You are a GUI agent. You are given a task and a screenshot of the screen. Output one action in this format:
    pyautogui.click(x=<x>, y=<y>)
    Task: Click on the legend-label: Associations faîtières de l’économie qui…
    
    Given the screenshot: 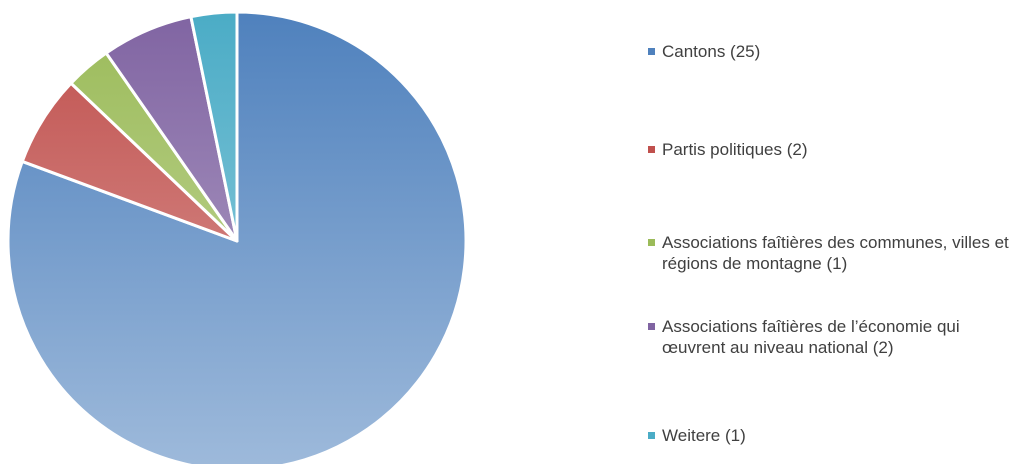 What is the action you would take?
    pyautogui.click(x=811, y=337)
    